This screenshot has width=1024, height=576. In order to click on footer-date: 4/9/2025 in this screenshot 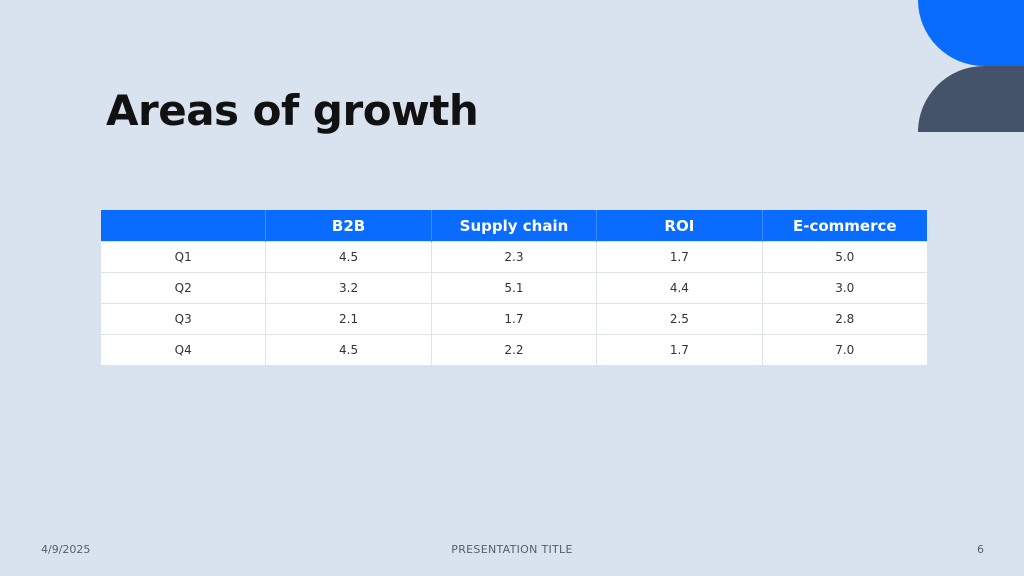, I will do `click(66, 549)`.